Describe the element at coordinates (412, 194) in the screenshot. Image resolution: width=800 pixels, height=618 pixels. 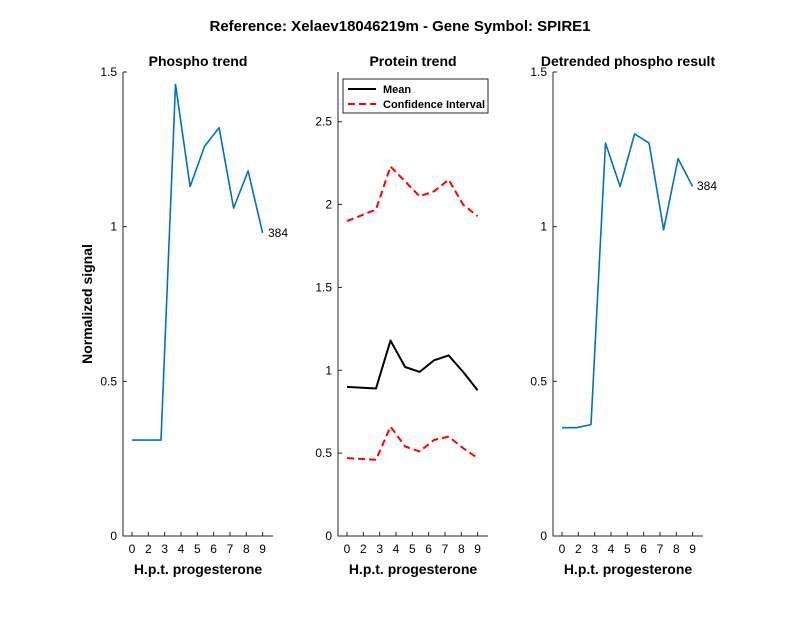
I see `series-line-confidence-interval` at that location.